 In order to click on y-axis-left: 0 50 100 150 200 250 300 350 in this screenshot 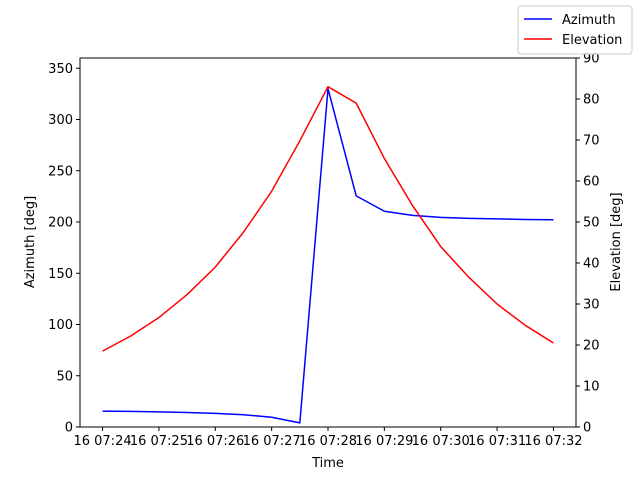, I will do `click(64, 249)`.